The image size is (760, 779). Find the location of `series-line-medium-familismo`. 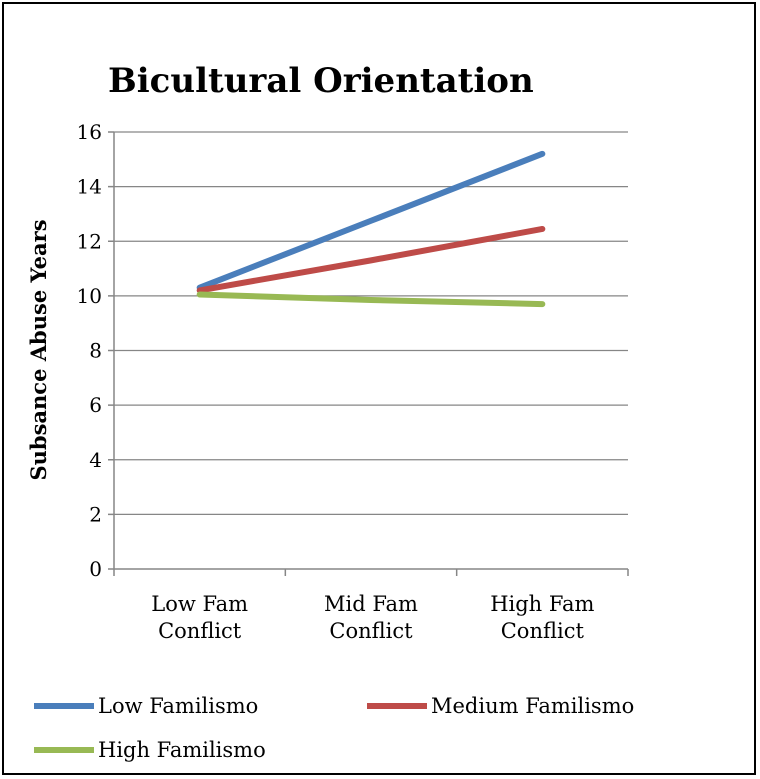

series-line-medium-familismo is located at coordinates (371, 259).